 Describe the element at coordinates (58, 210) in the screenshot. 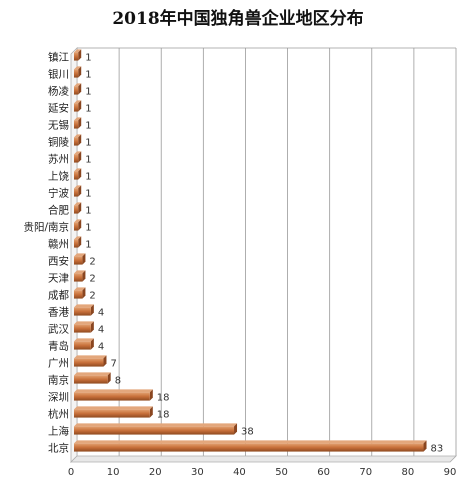

I see `category-label: 合肥` at that location.